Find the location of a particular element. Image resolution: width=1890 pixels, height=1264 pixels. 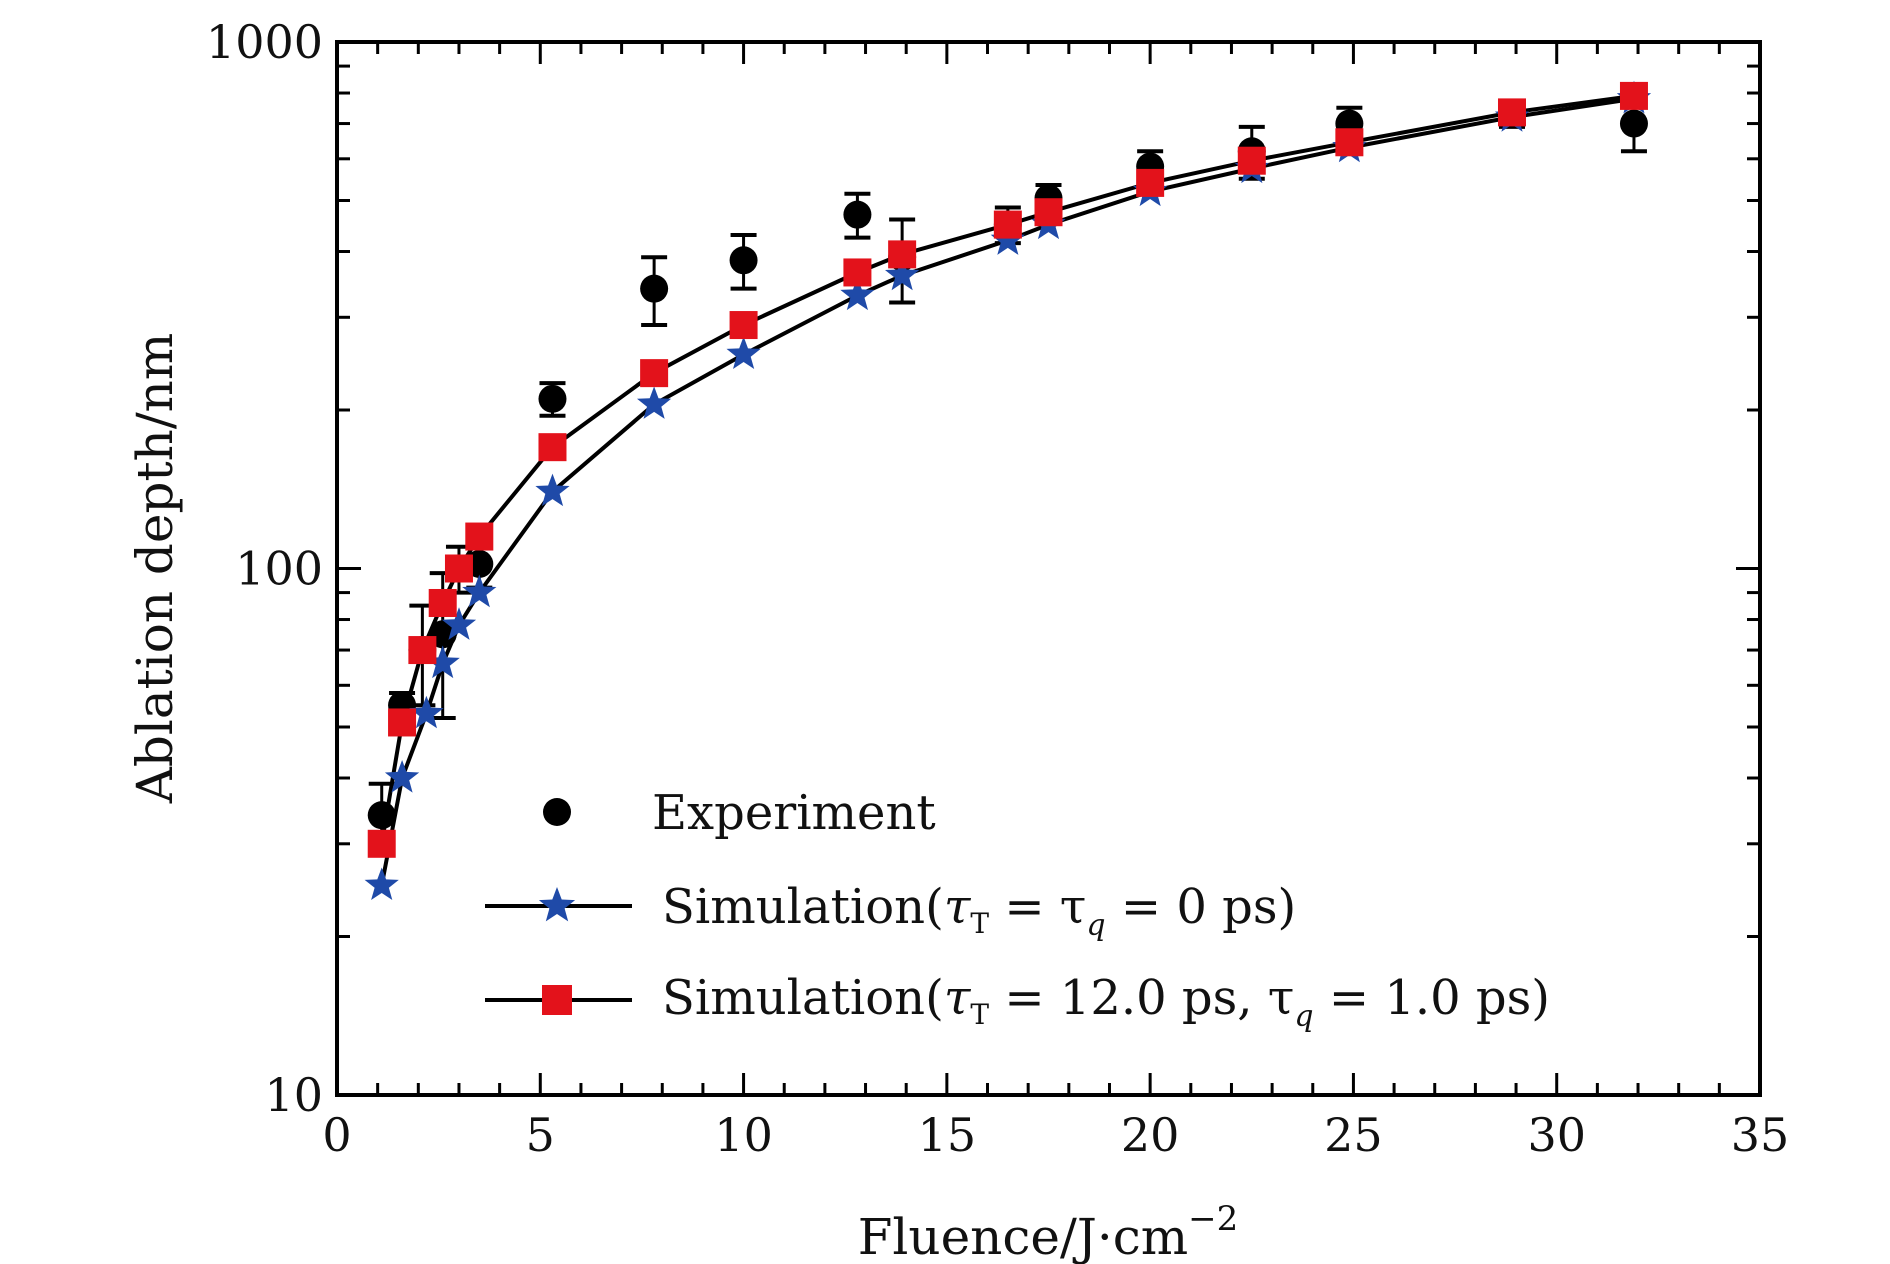

legend-sim1-sub2: q is located at coordinates (1095, 925).